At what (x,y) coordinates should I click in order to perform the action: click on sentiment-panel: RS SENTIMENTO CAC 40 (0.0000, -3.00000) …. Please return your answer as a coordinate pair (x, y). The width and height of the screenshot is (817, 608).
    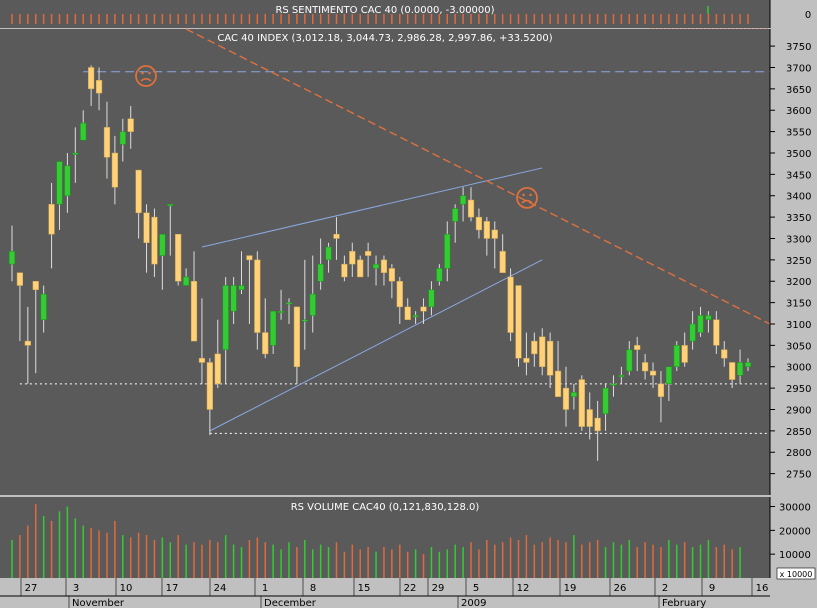
    Looking at the image, I should click on (405, 15).